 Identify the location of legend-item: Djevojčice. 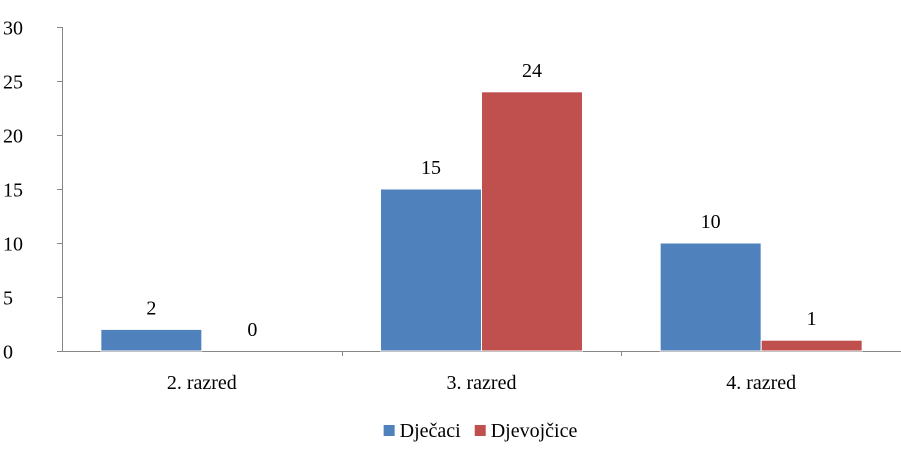
(526, 431).